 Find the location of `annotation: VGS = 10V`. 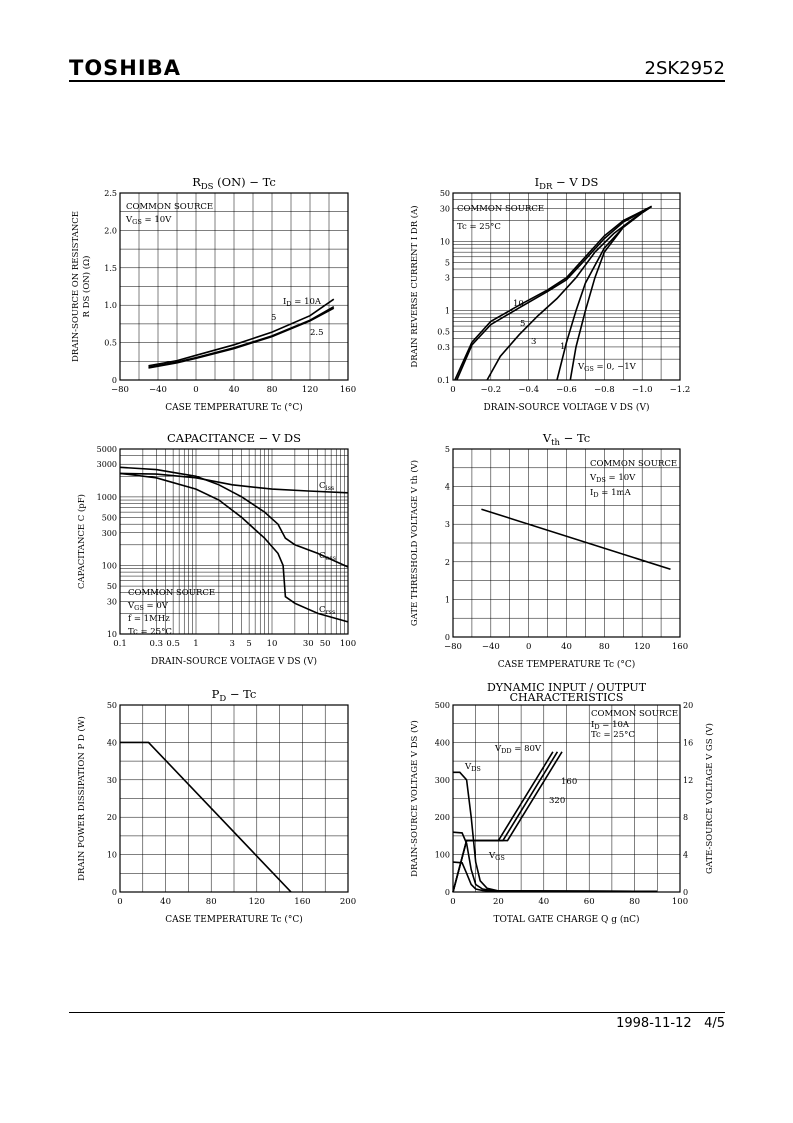

annotation: VGS = 10V is located at coordinates (148, 220).